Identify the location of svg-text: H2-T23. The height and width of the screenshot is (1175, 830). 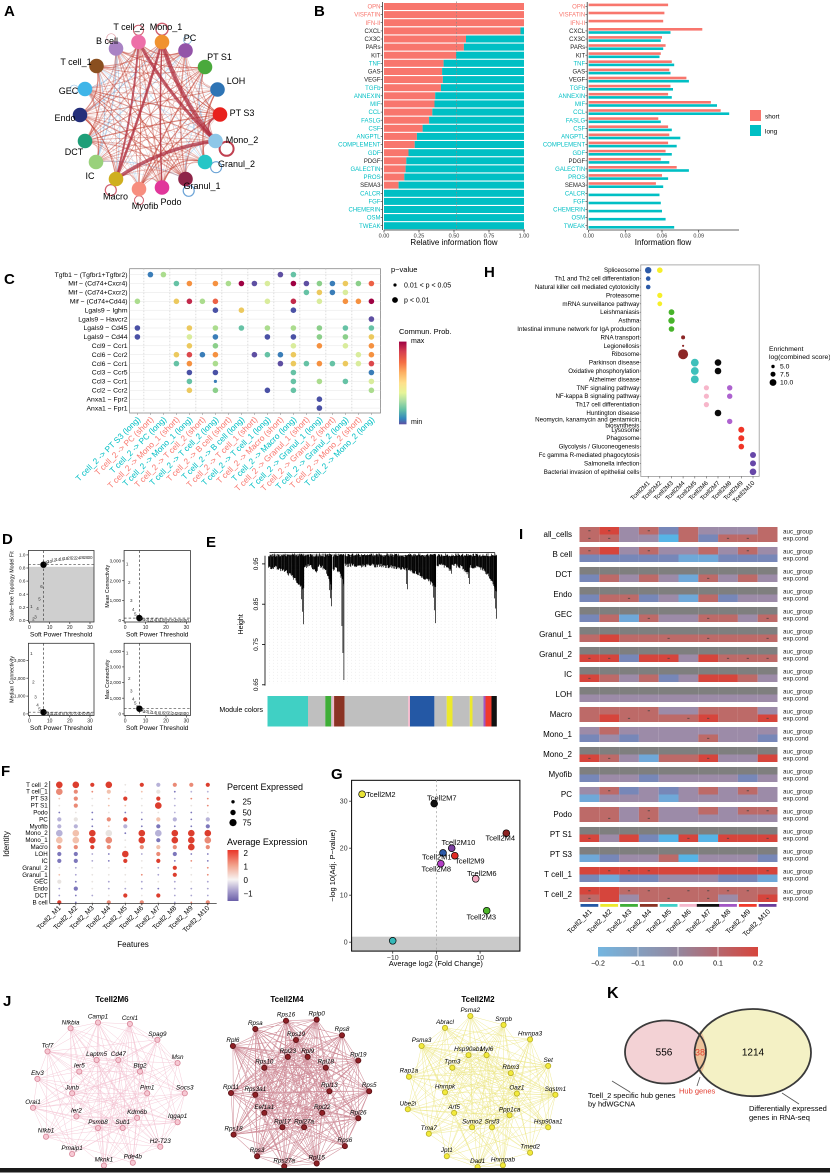
(160, 1141).